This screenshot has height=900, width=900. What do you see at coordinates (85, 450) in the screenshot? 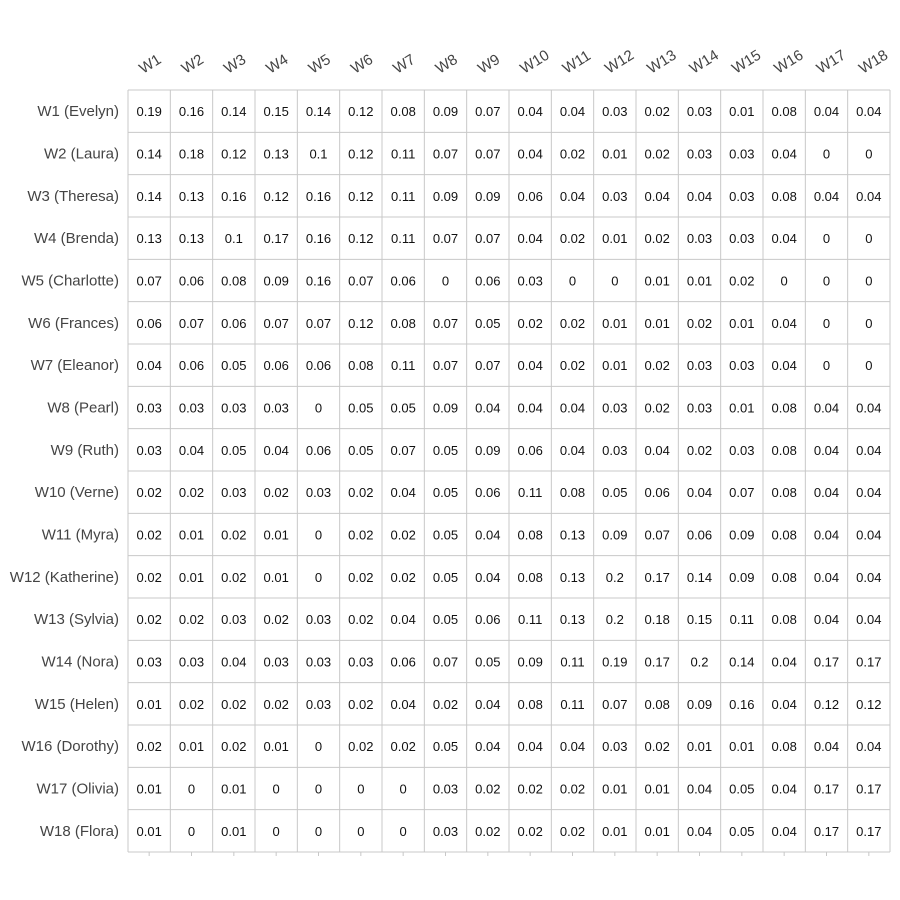
I see `row-label: W9 (Ruth)` at bounding box center [85, 450].